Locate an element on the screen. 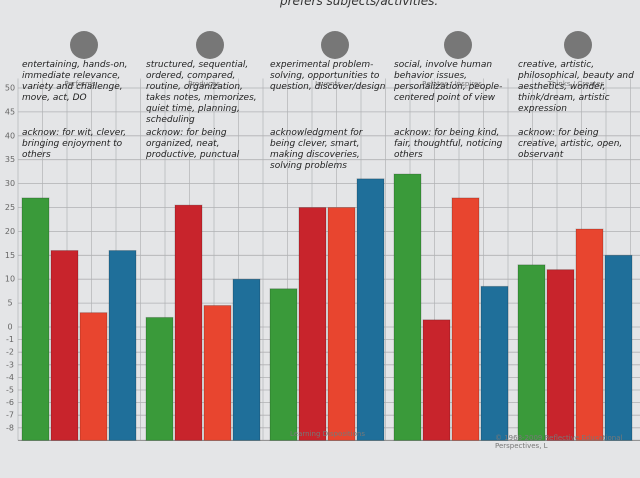  category-label: Relates / Inspires is located at coordinates (452, 84).